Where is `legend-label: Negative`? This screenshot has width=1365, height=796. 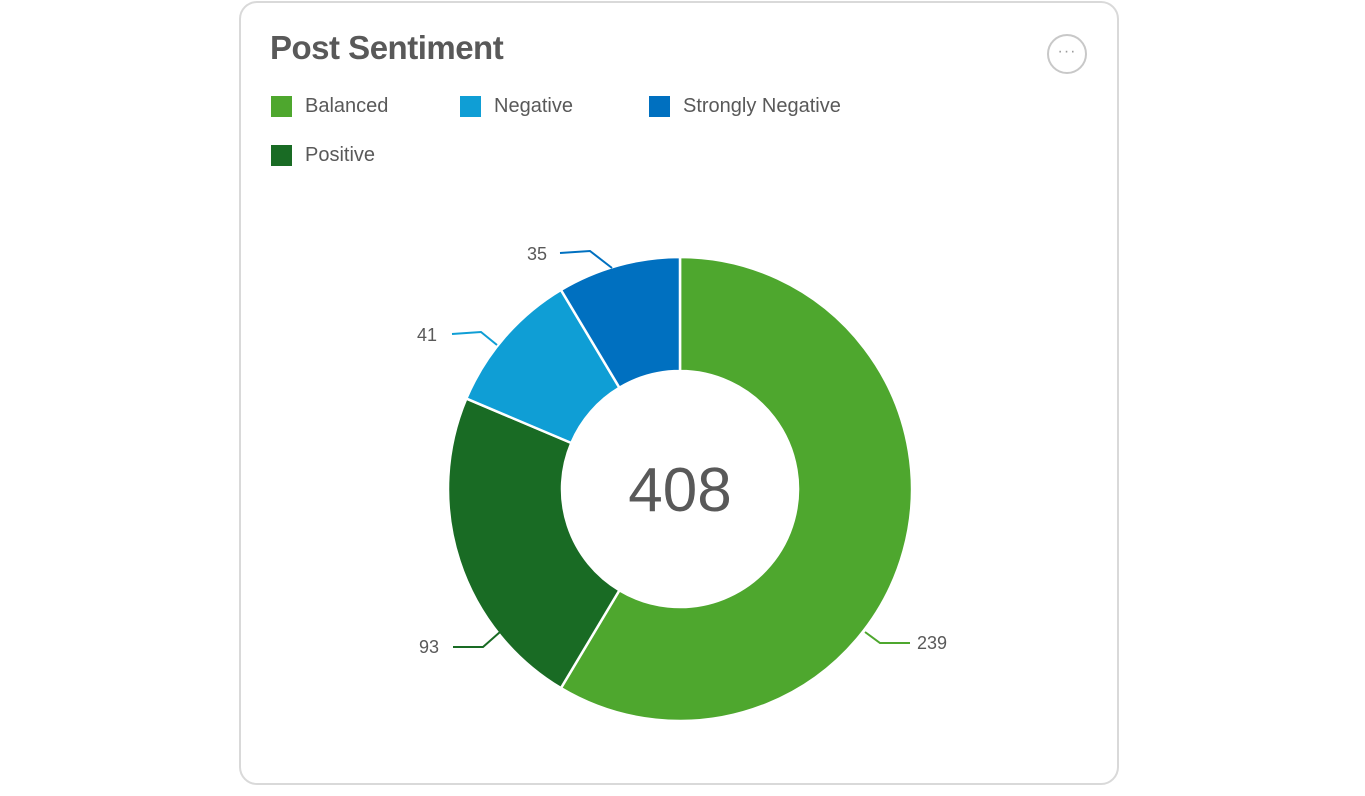 legend-label: Negative is located at coordinates (533, 106).